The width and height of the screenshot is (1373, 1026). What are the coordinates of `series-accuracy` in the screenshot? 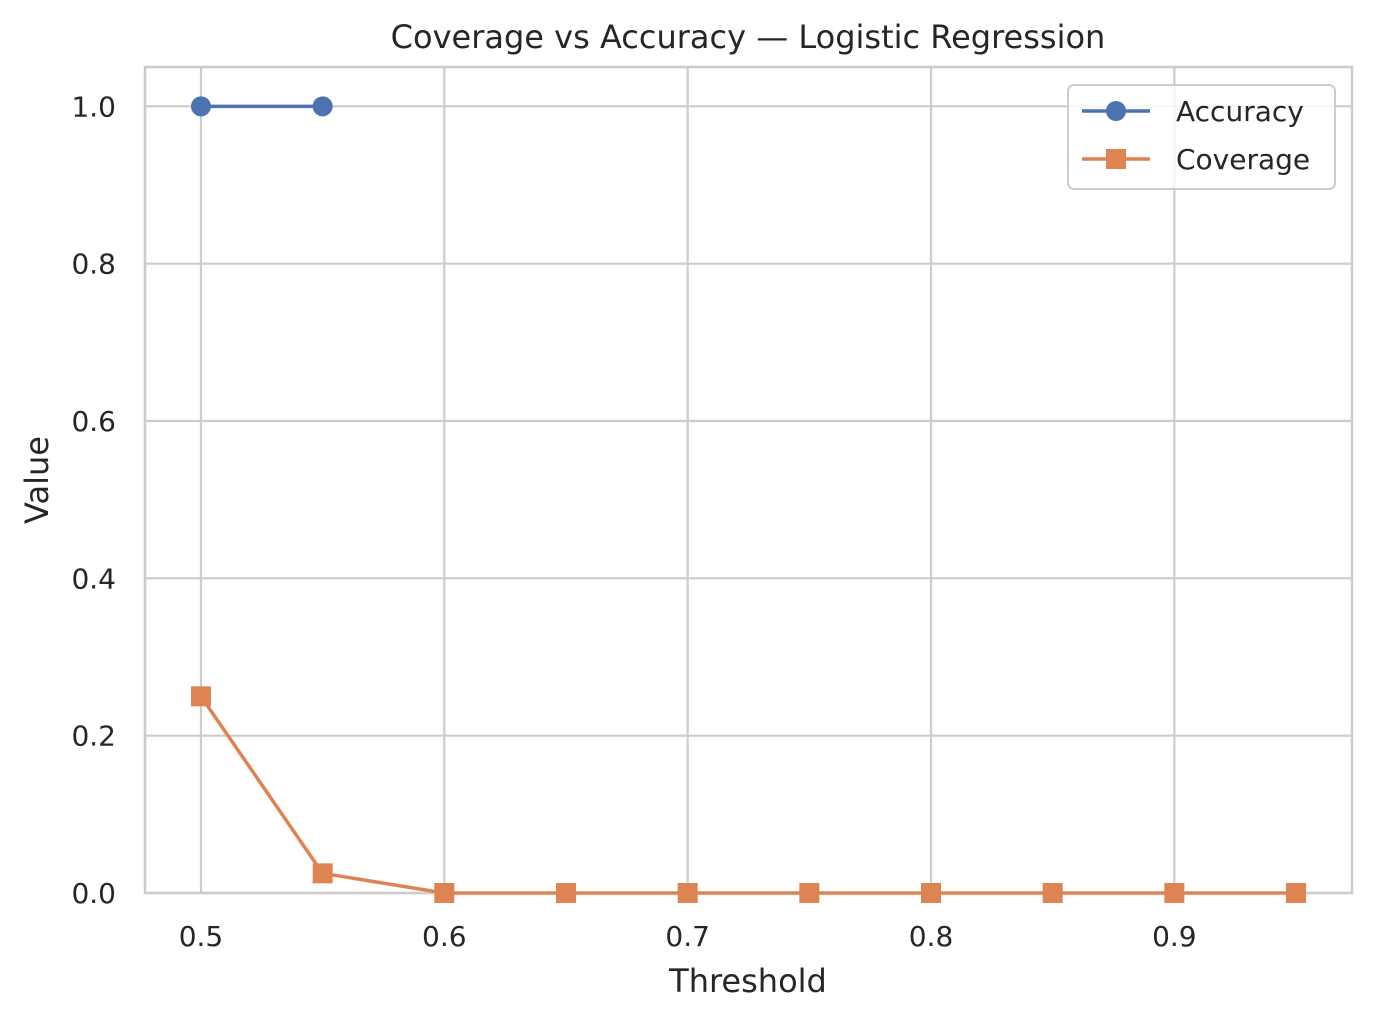 It's located at (261, 106).